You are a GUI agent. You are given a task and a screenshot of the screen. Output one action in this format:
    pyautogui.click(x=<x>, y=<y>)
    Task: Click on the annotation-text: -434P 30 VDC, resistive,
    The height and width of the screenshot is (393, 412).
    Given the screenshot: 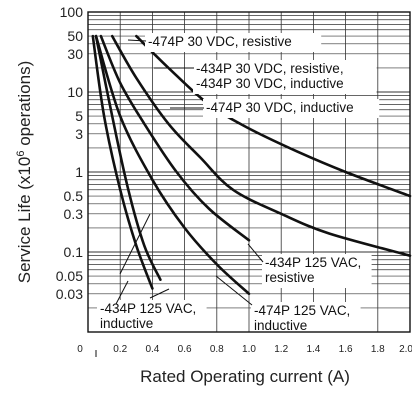 What is the action you would take?
    pyautogui.click(x=270, y=68)
    